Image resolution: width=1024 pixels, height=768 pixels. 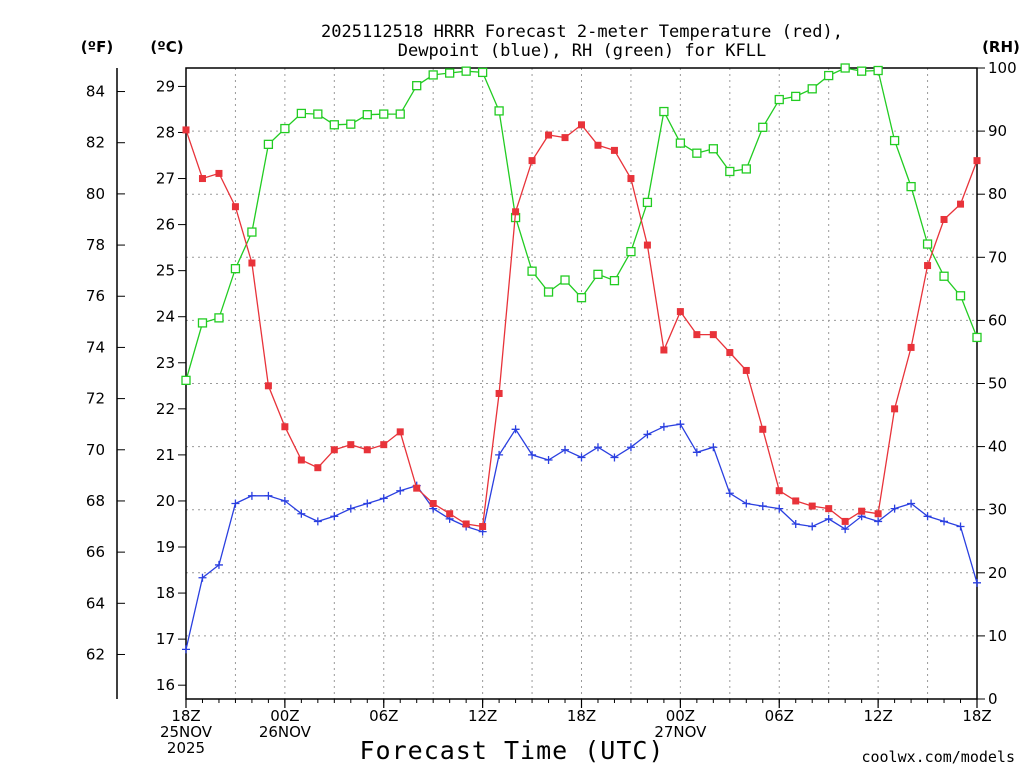 I want to click on x-tick-label: 2025, so click(x=186, y=748).